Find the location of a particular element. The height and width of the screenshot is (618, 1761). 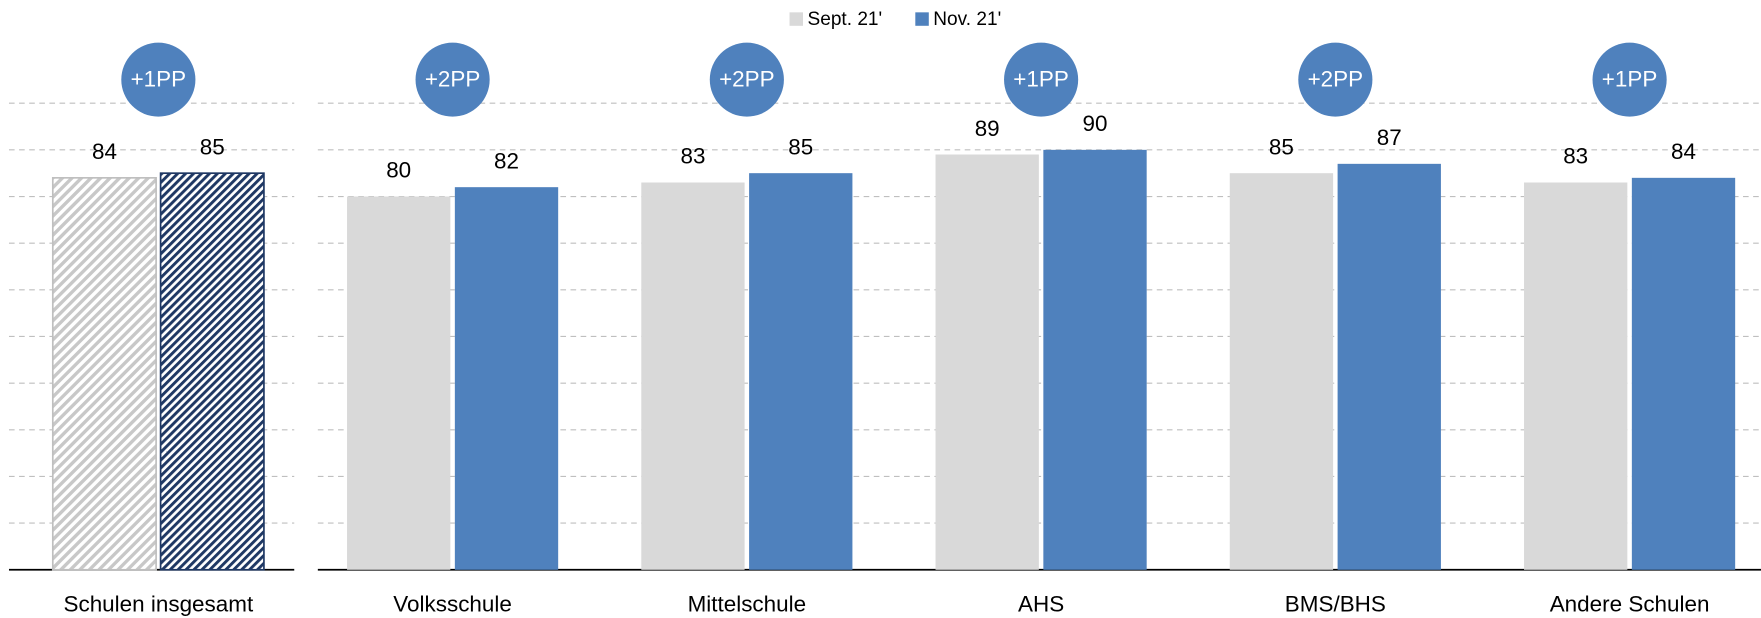

x-tick-label: Schulen insgesamt is located at coordinates (158, 604).